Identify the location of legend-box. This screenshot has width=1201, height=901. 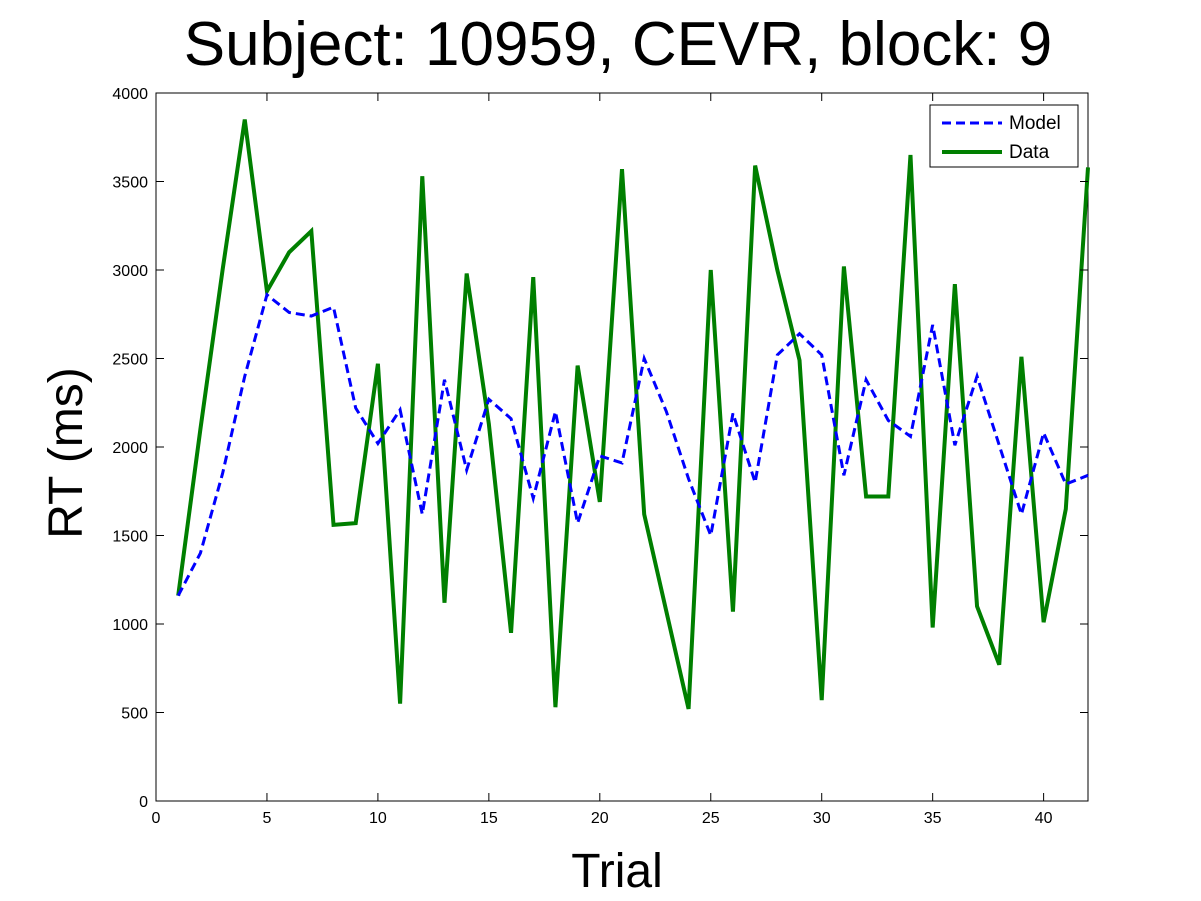
(1004, 136).